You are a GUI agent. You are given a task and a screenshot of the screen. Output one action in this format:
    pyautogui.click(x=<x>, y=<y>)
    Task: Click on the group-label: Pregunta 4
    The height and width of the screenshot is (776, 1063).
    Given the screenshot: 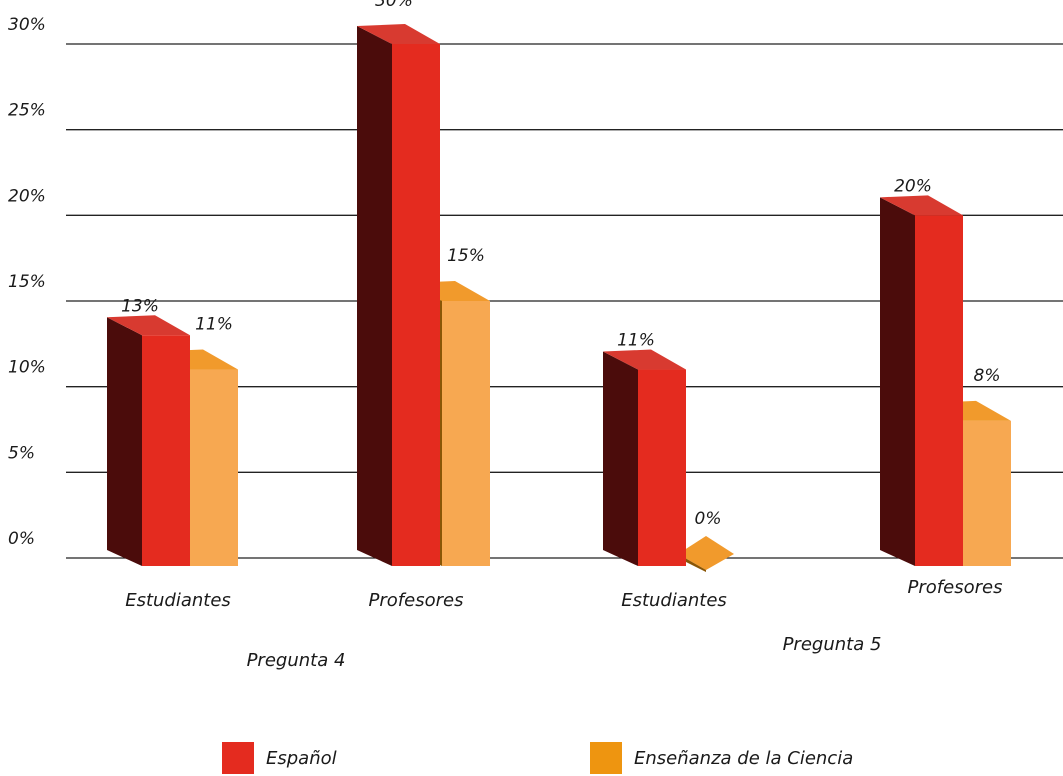 What is the action you would take?
    pyautogui.click(x=296, y=660)
    